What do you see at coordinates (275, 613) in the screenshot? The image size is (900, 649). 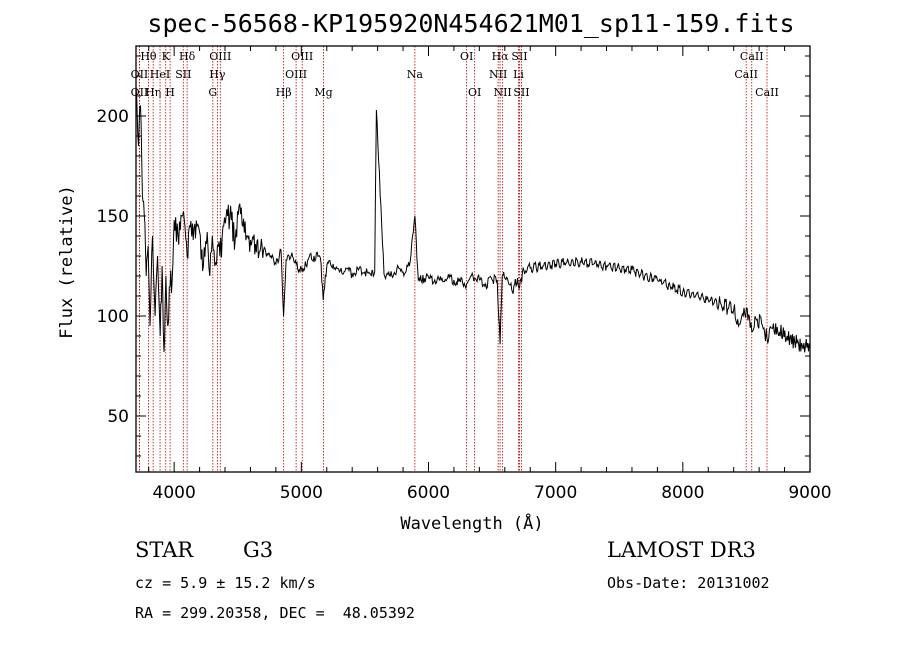 I see `coordinates: RA = 299.20358, DEC = 48.05392` at bounding box center [275, 613].